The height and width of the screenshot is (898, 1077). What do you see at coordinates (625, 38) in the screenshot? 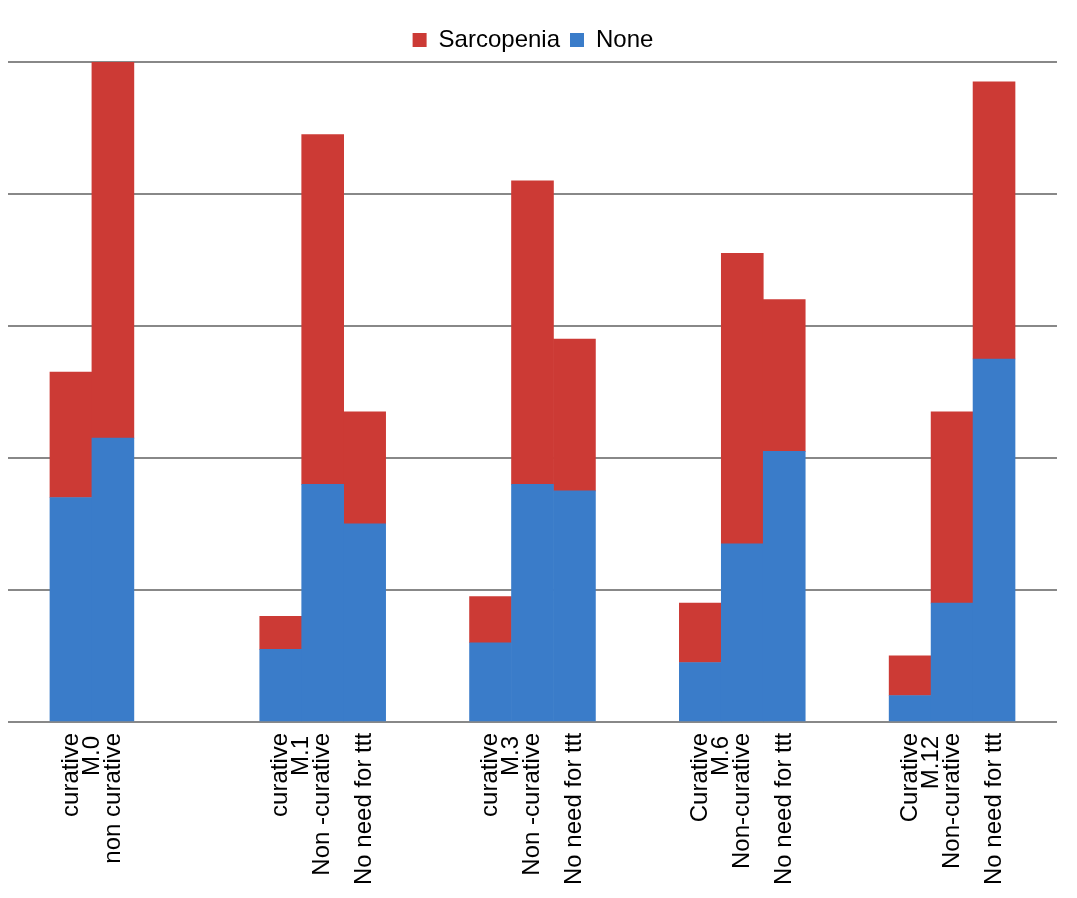
I see `legend-label: None` at bounding box center [625, 38].